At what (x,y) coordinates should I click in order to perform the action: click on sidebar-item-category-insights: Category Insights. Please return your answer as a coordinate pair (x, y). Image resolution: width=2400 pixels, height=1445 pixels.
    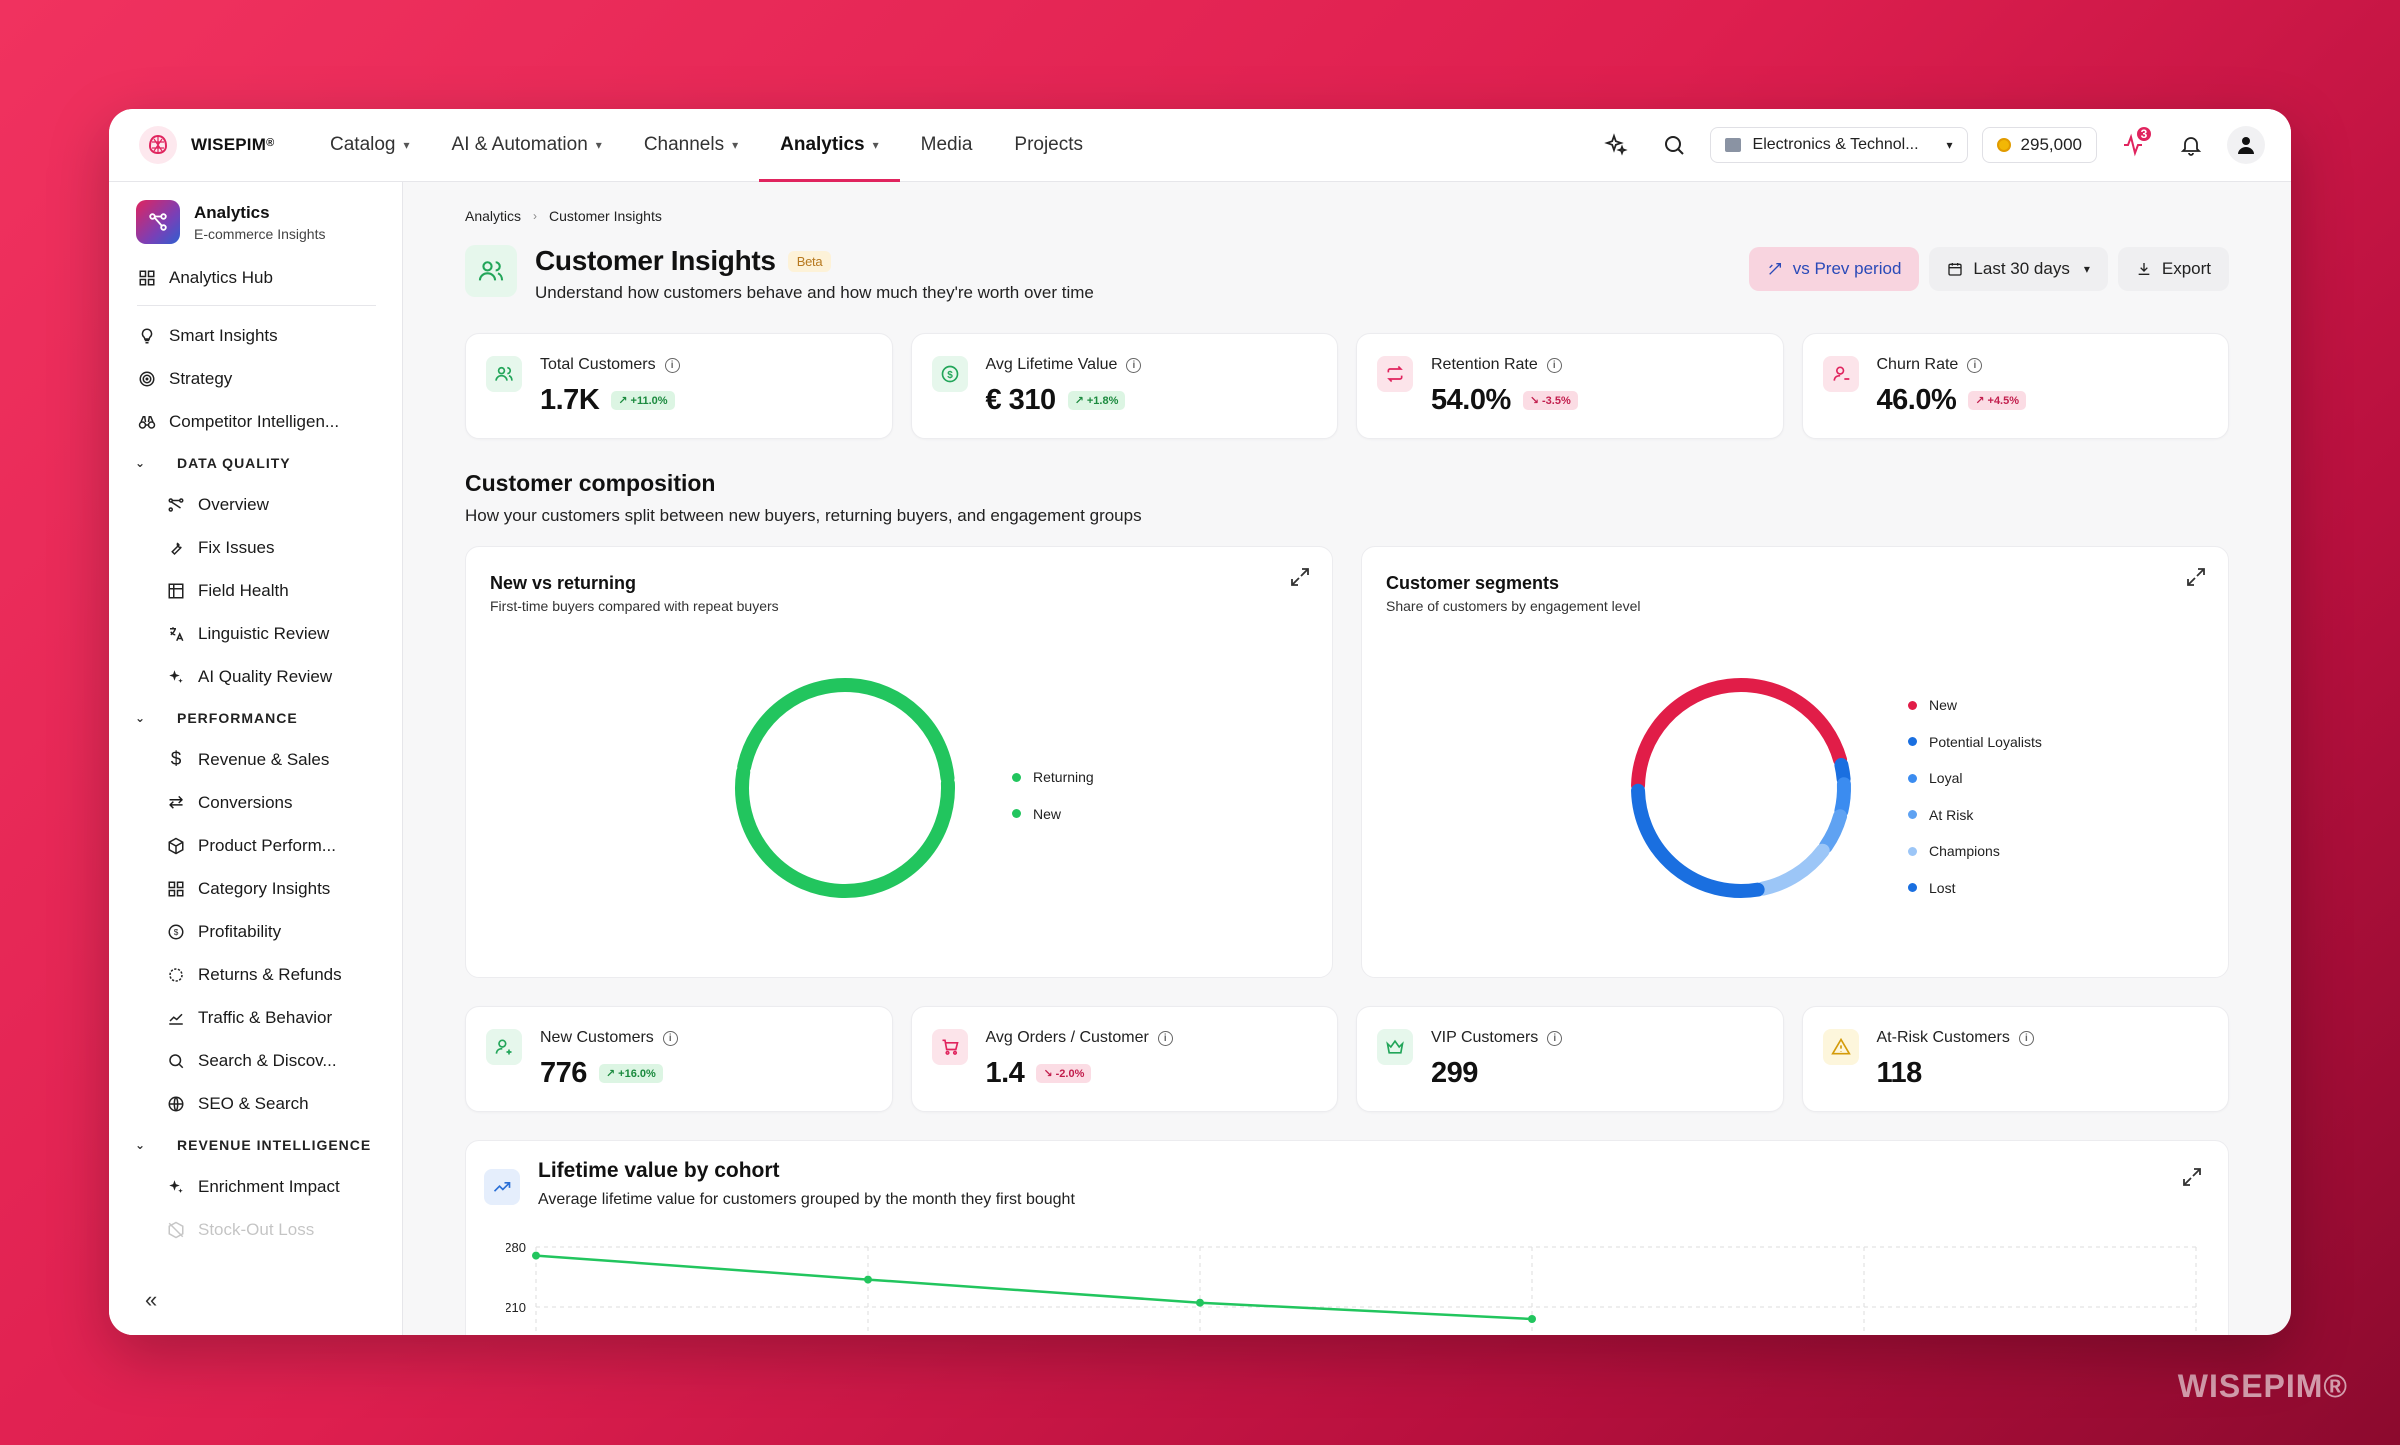
    Looking at the image, I should click on (255, 888).